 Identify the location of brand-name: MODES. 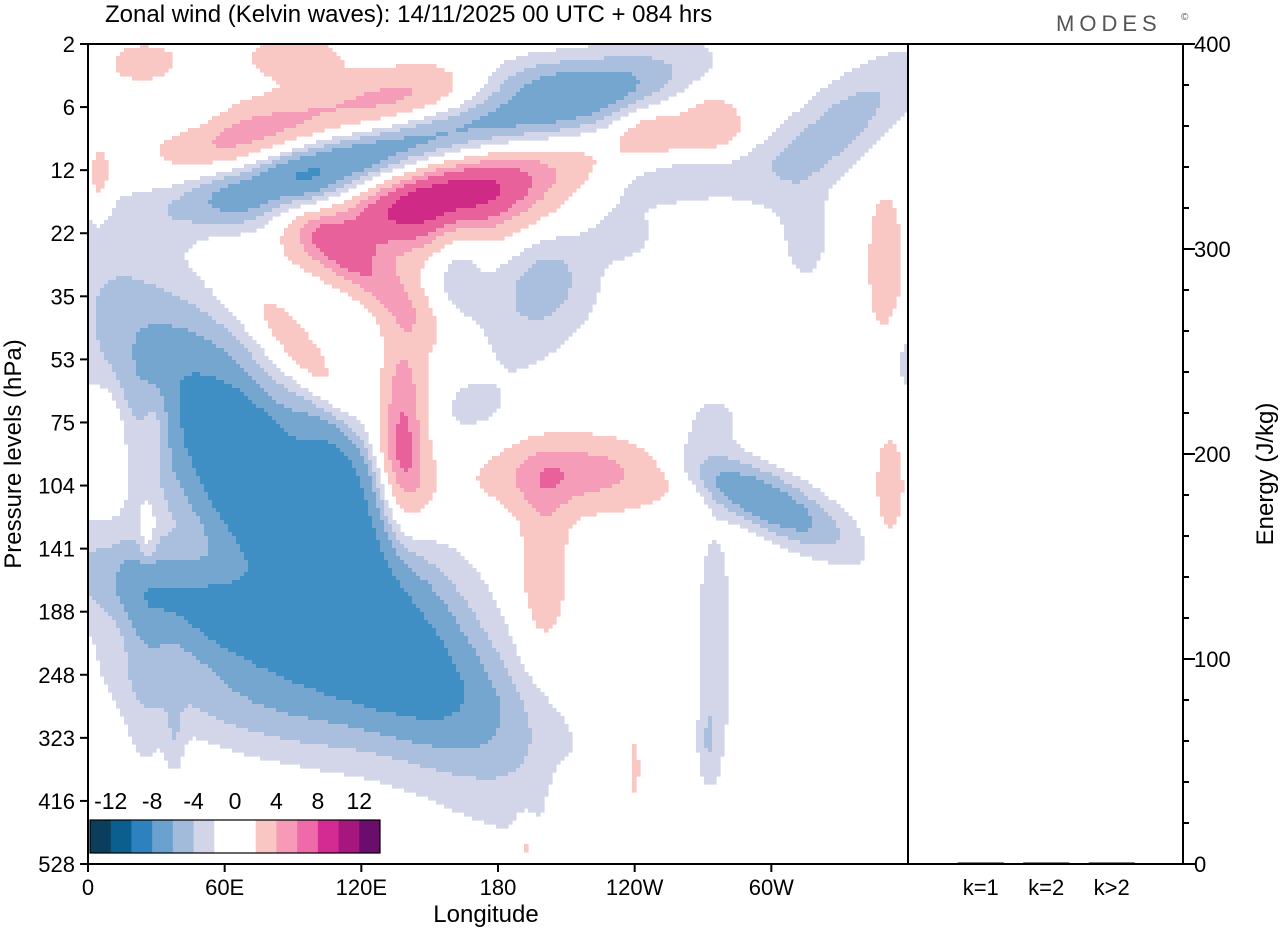
(1109, 23).